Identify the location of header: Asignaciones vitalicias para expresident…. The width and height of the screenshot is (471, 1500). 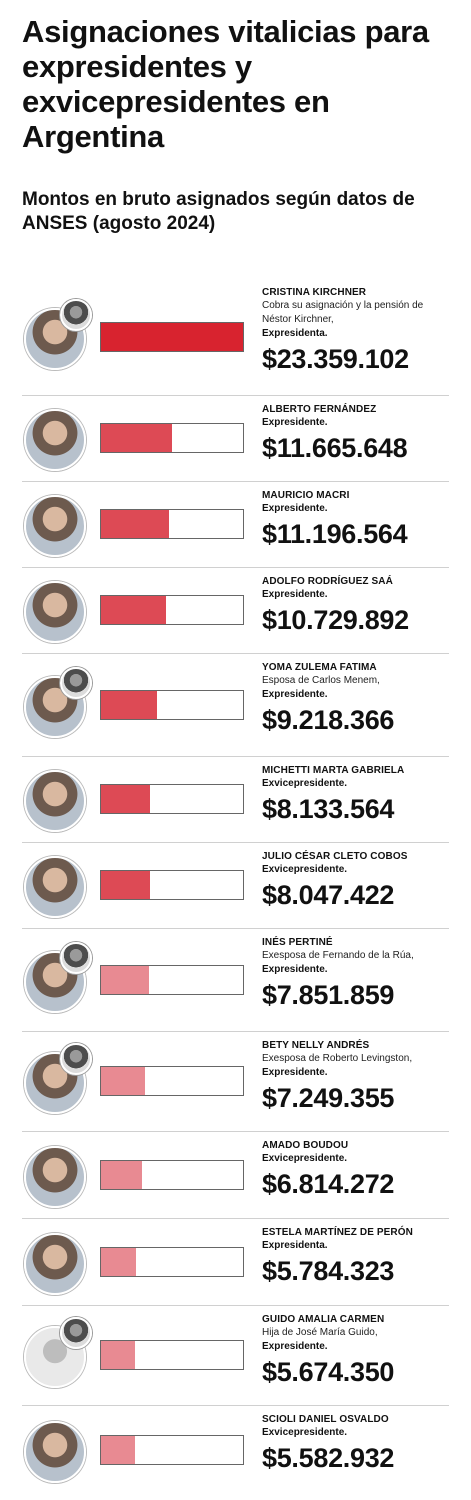
(237, 125).